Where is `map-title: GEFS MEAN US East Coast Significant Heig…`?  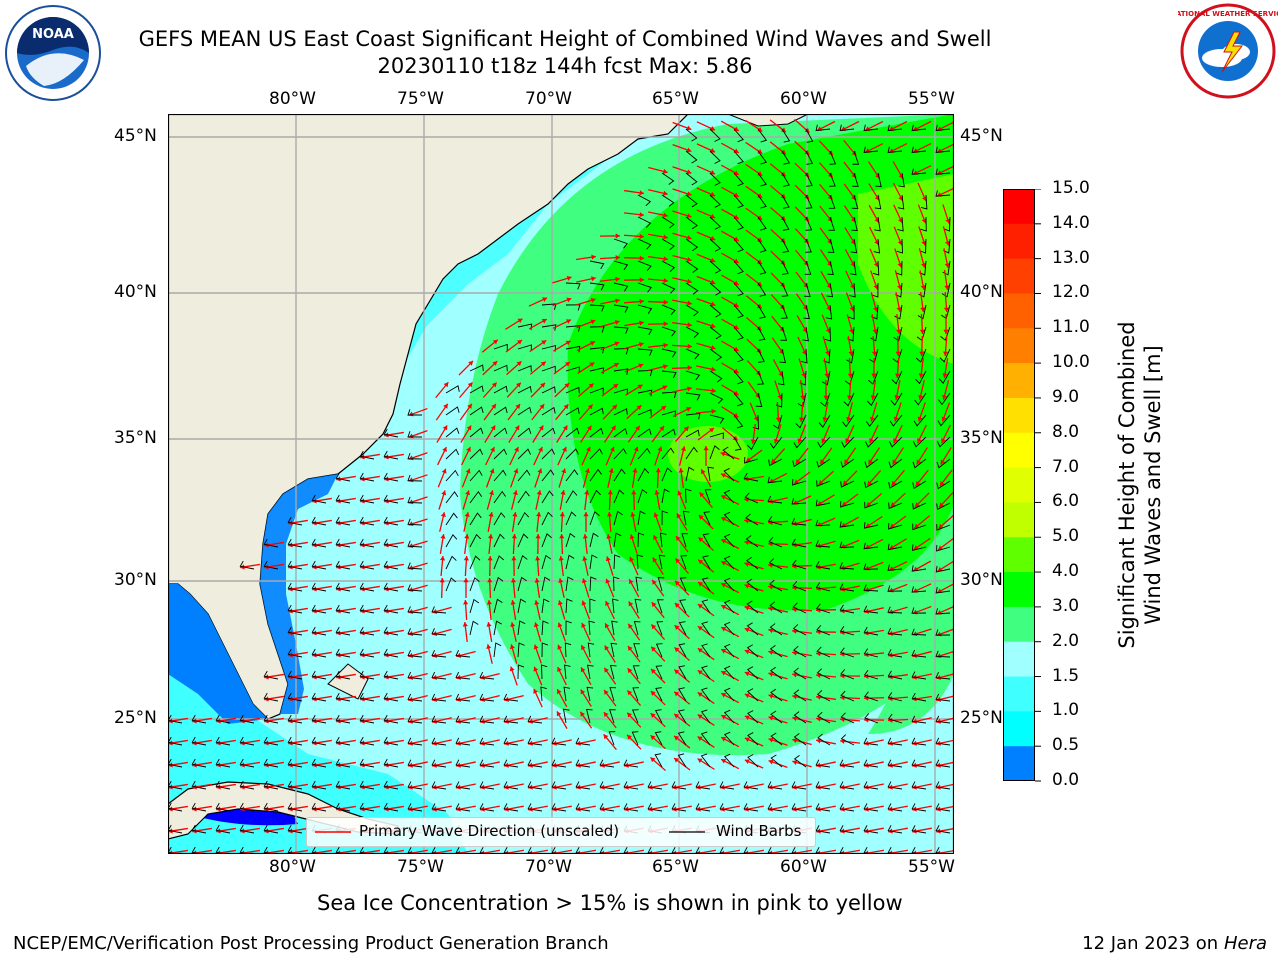 map-title: GEFS MEAN US East Coast Significant Heig… is located at coordinates (565, 39).